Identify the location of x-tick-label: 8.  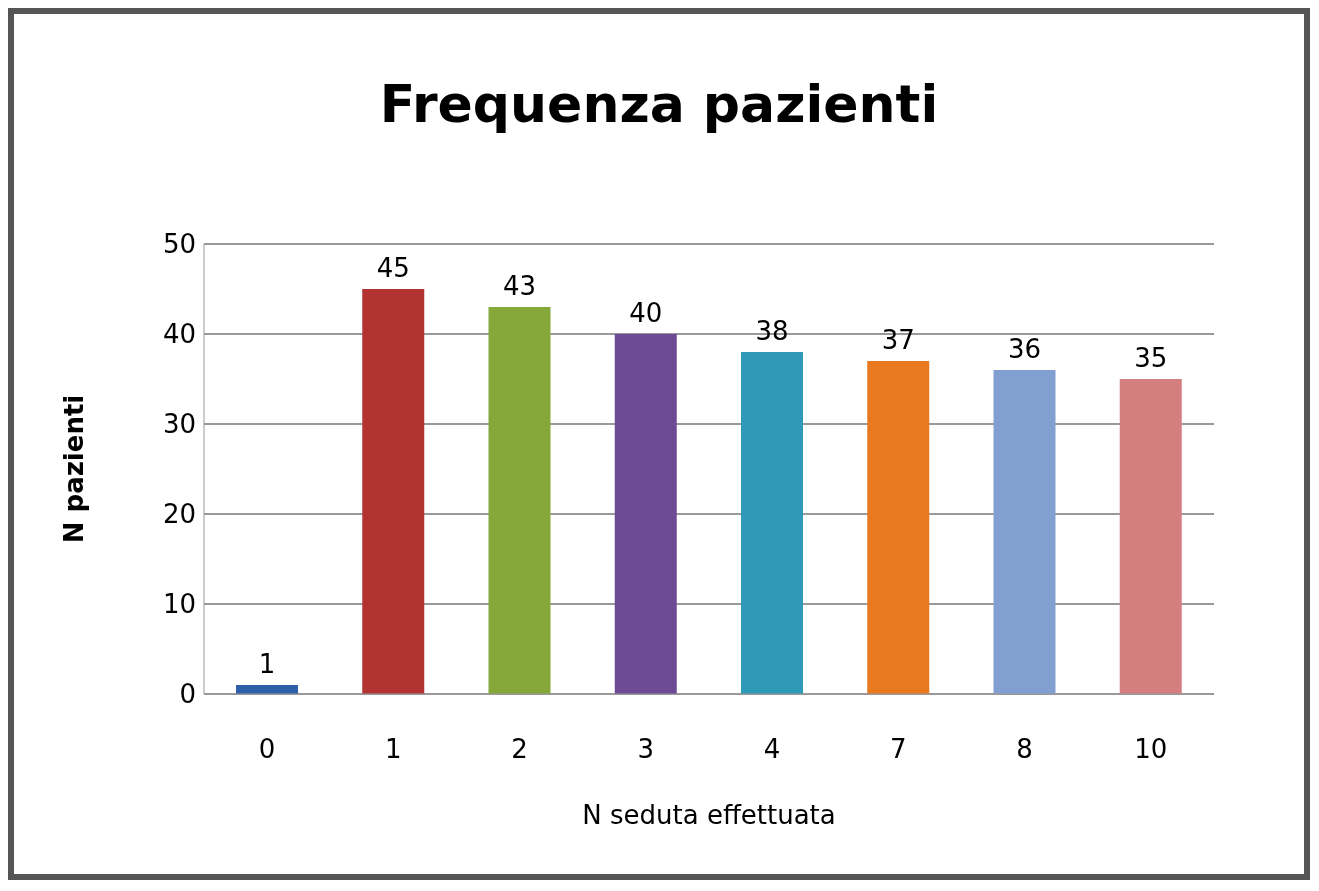
(1024, 749).